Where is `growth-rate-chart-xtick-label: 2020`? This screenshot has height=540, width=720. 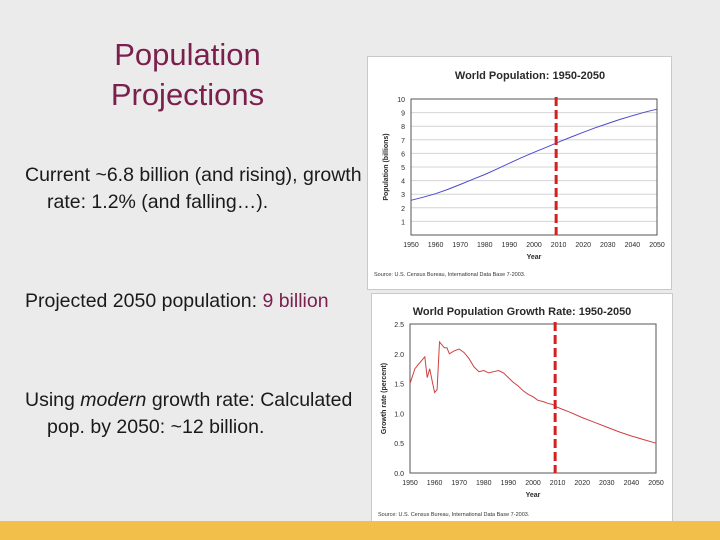 growth-rate-chart-xtick-label: 2020 is located at coordinates (582, 483).